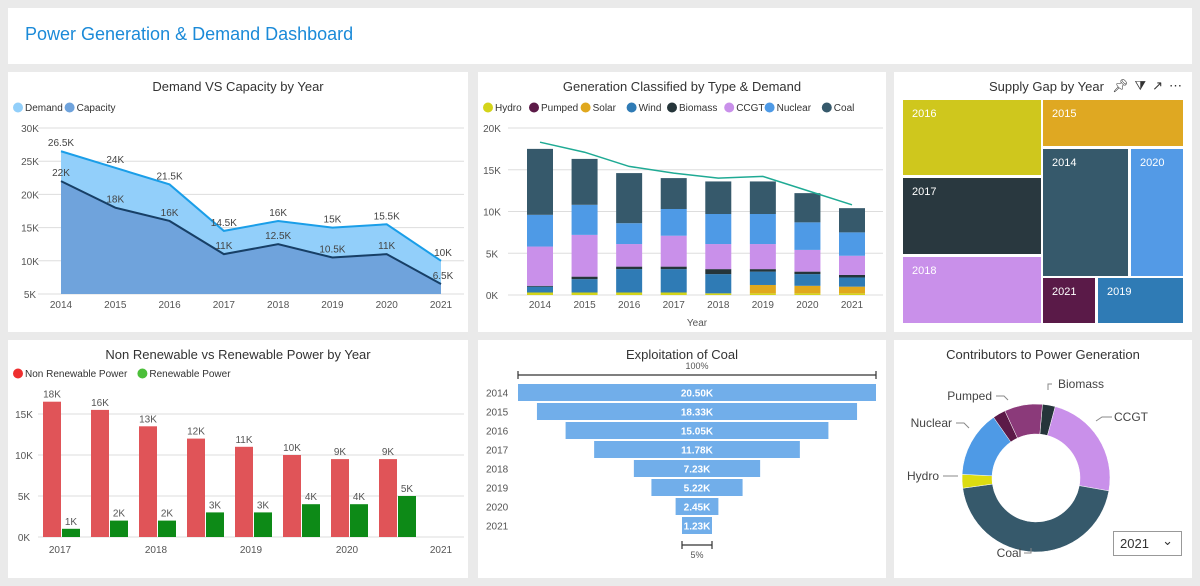  I want to click on donut-slice-coal, so click(1036, 518).